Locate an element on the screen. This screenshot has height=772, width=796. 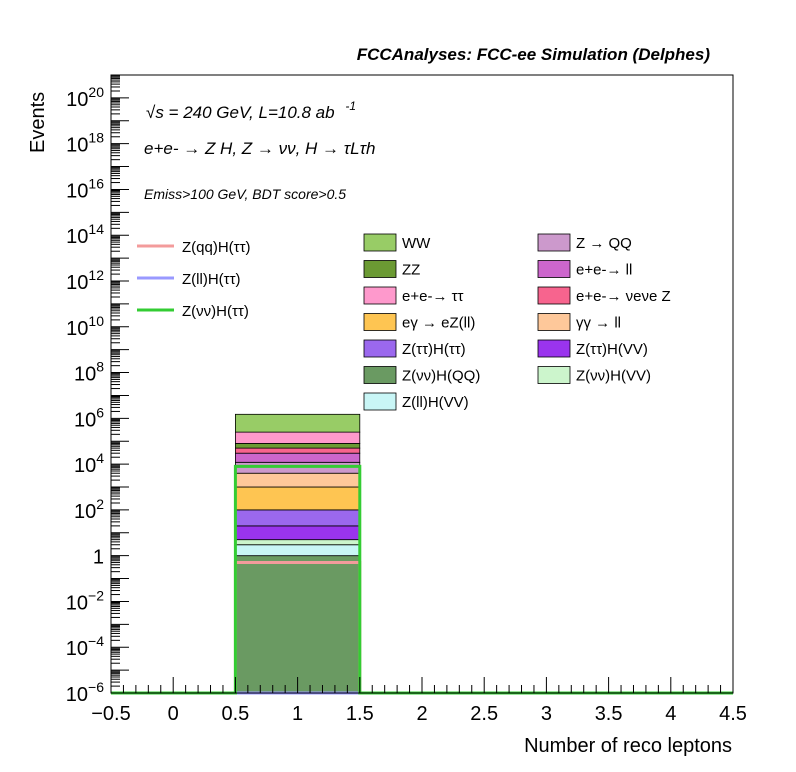
annotation-energy-lumi: √s = 240 GeV, L=10.8 ab -1 is located at coordinates (251, 110).